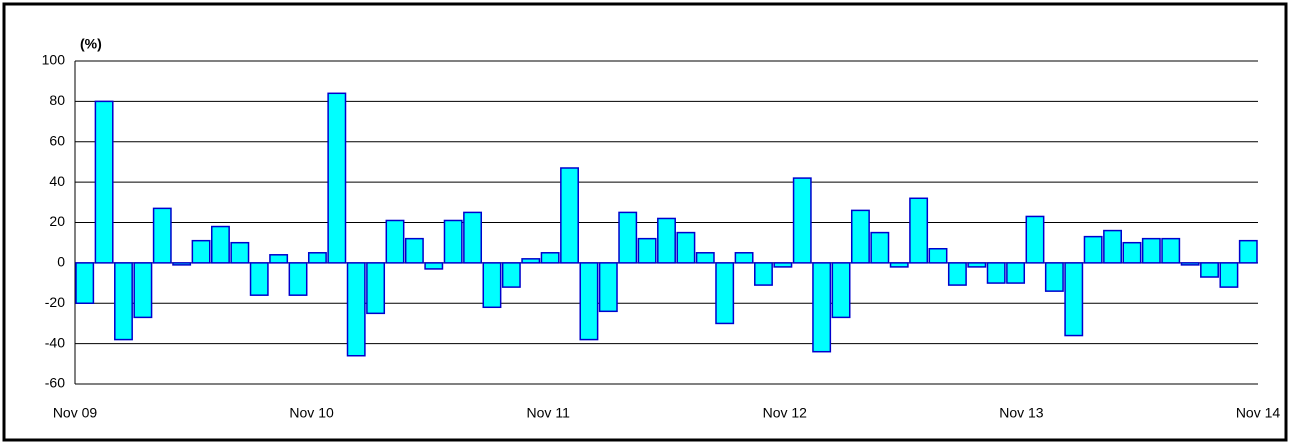 This screenshot has height=444, width=1290. What do you see at coordinates (57, 140) in the screenshot?
I see `y-tick-label: 60` at bounding box center [57, 140].